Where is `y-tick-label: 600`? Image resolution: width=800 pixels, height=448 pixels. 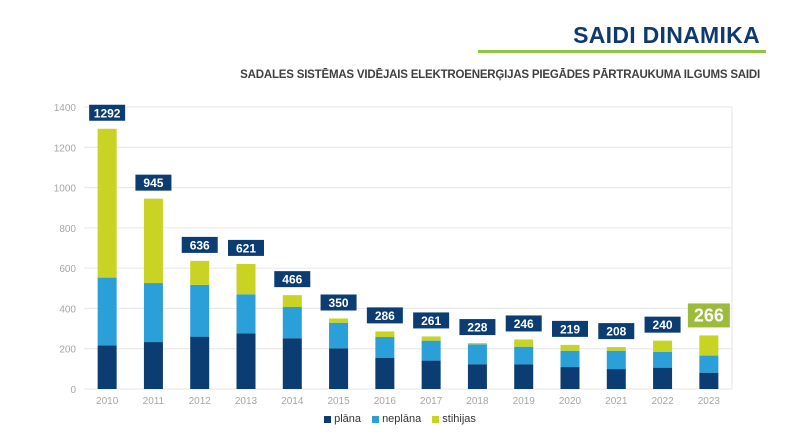
y-tick-label: 600 is located at coordinates (67, 269).